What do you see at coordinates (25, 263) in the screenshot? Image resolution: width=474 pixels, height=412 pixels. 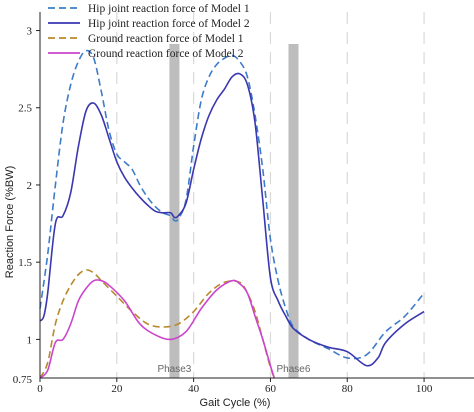 I see `y-tick-label: 1.5` at bounding box center [25, 263].